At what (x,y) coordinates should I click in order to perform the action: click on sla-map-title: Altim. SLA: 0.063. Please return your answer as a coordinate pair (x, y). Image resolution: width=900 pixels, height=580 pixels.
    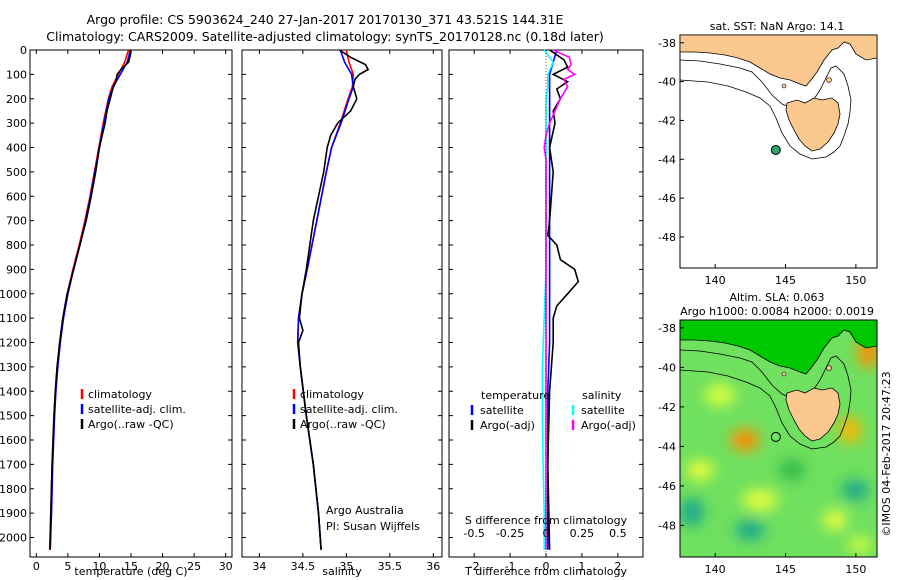
    Looking at the image, I should click on (776, 297).